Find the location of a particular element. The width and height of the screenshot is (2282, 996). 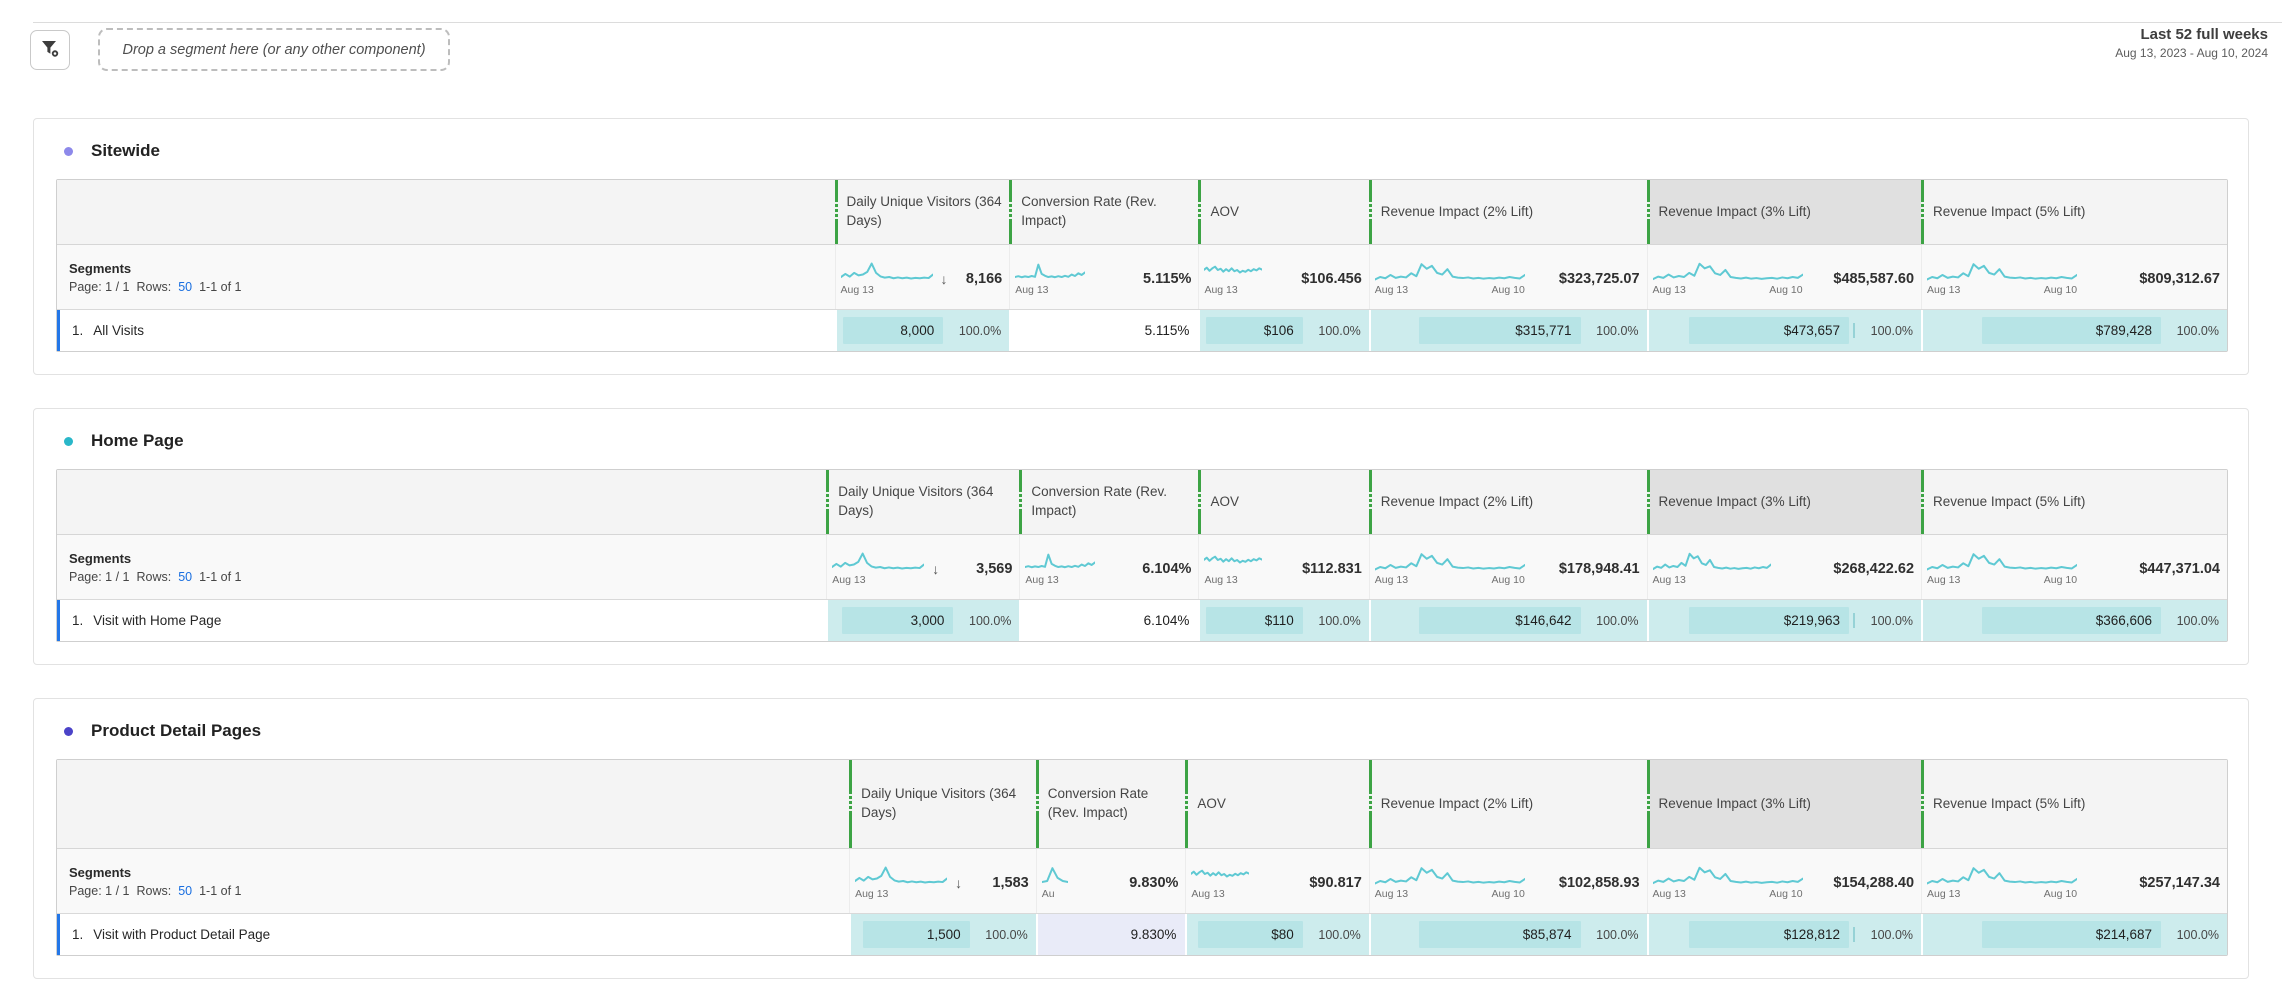

cell-revenue-impact-2pct: $315,771 100.0% is located at coordinates (1507, 330).